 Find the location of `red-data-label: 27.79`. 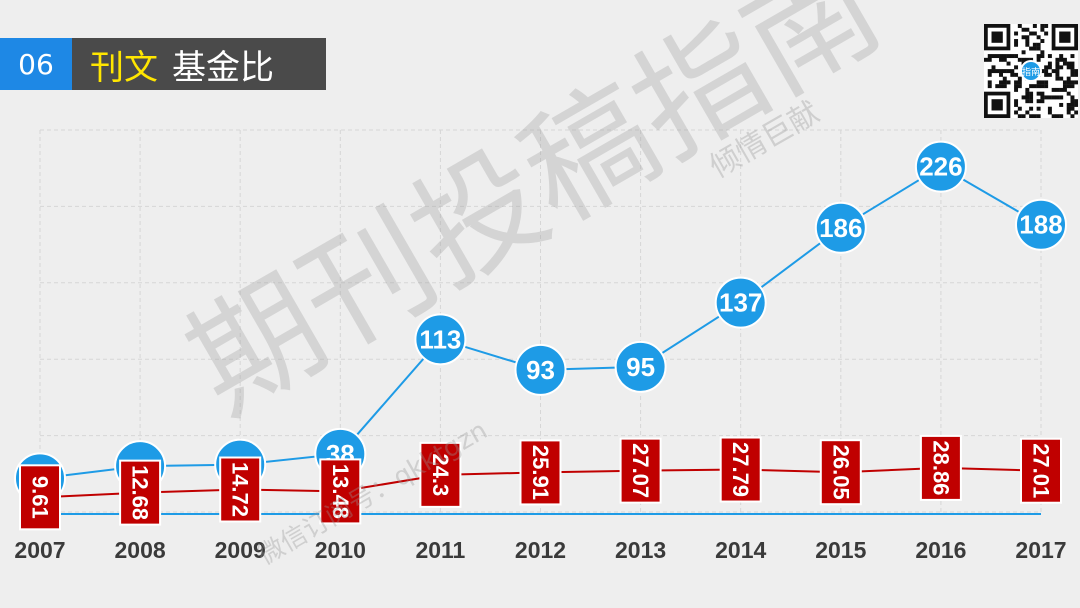

red-data-label: 27.79 is located at coordinates (740, 469).